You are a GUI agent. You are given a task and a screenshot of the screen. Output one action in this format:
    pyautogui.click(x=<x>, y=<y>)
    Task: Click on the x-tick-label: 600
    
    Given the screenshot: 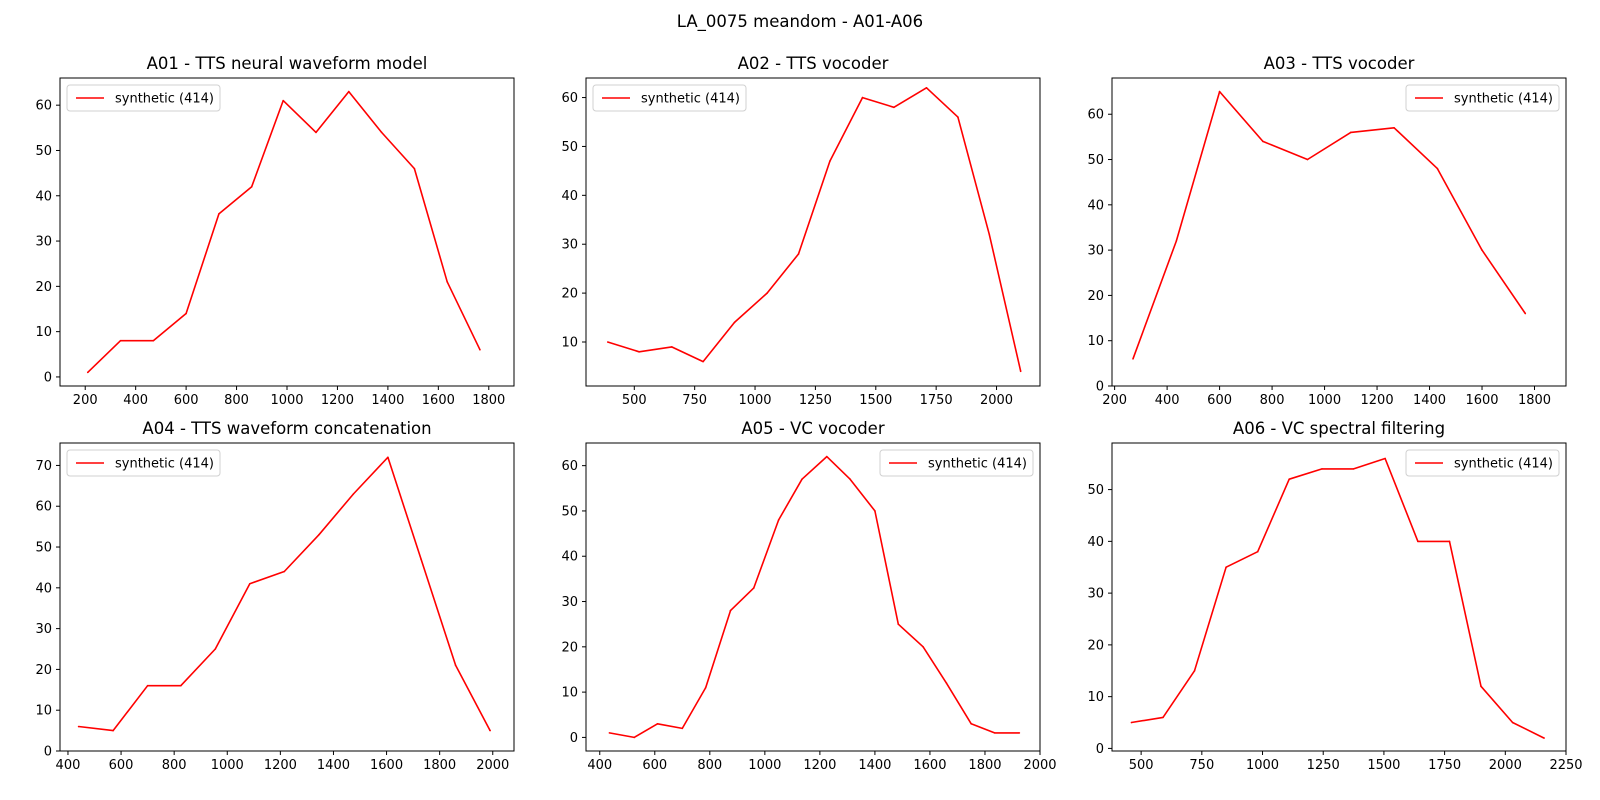 What is the action you would take?
    pyautogui.click(x=1219, y=400)
    